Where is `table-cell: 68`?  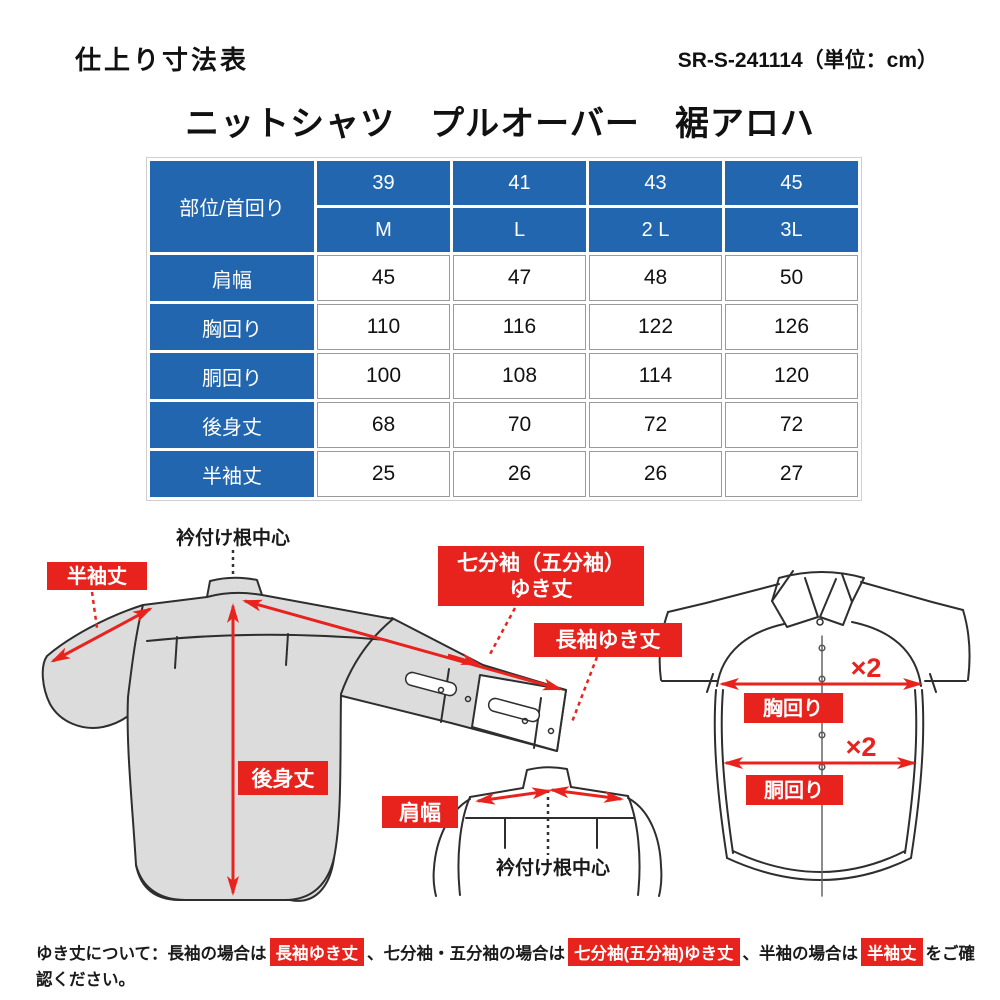 table-cell: 68 is located at coordinates (383, 425).